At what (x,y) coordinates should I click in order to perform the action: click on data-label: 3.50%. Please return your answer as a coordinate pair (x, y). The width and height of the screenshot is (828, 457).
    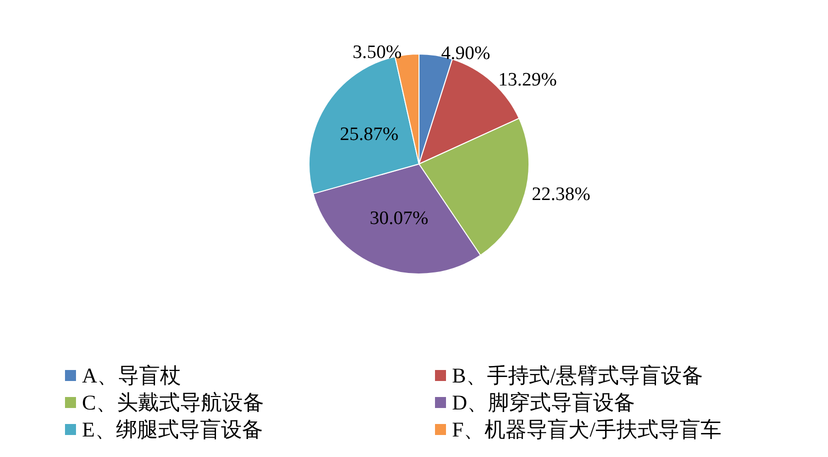
    Looking at the image, I should click on (377, 53).